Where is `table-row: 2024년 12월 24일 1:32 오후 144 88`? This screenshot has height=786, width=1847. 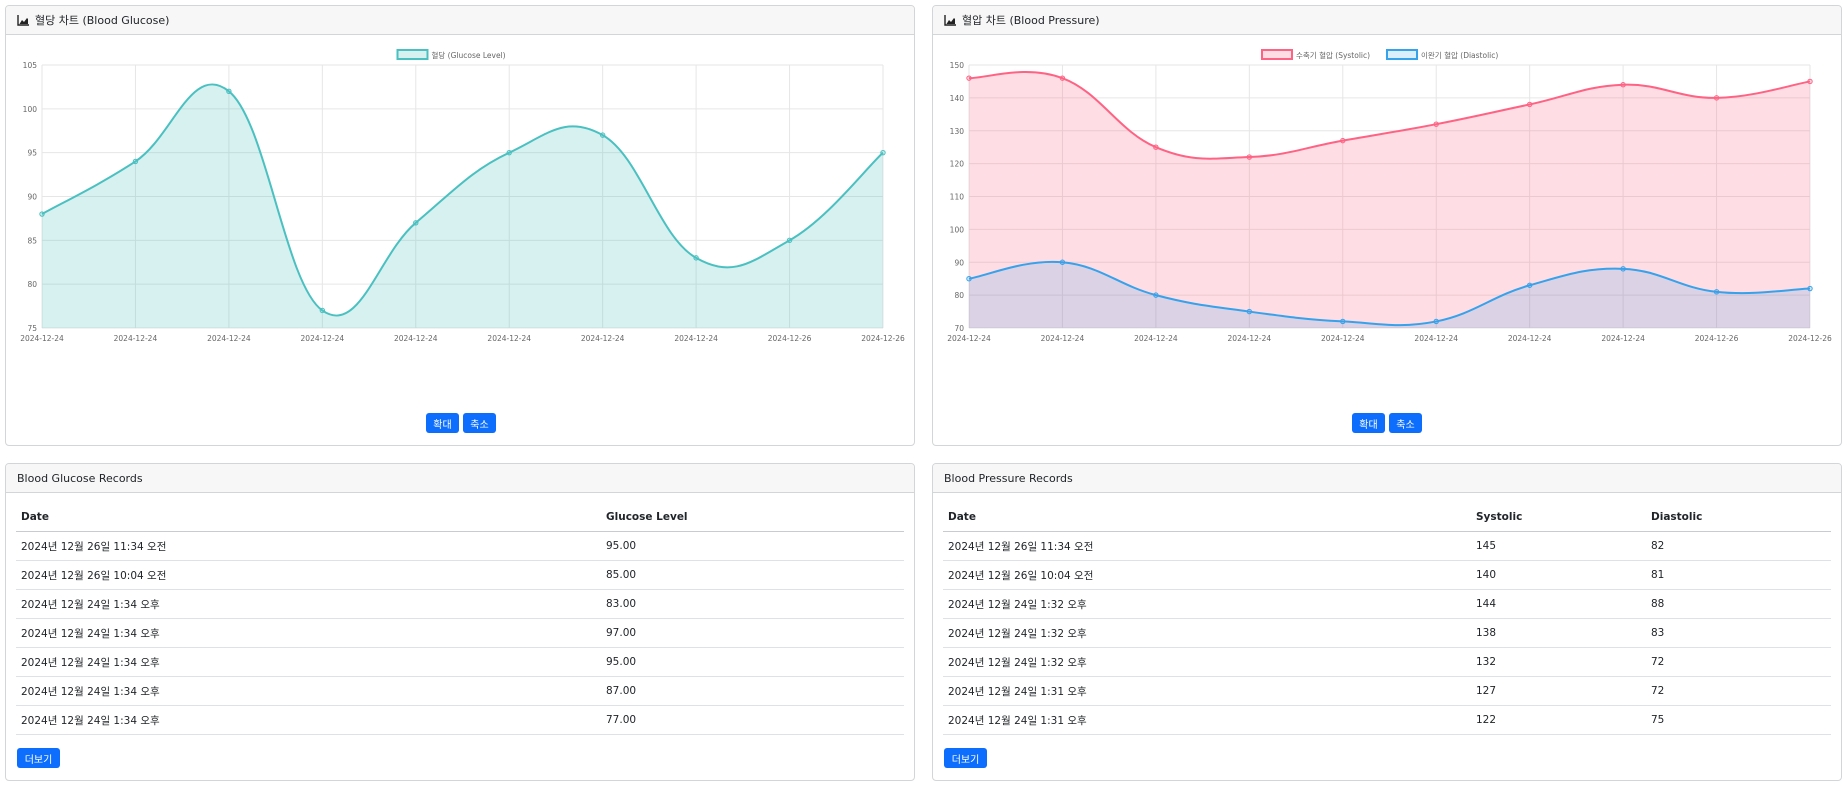 table-row: 2024년 12월 24일 1:32 오후 144 88 is located at coordinates (1387, 604).